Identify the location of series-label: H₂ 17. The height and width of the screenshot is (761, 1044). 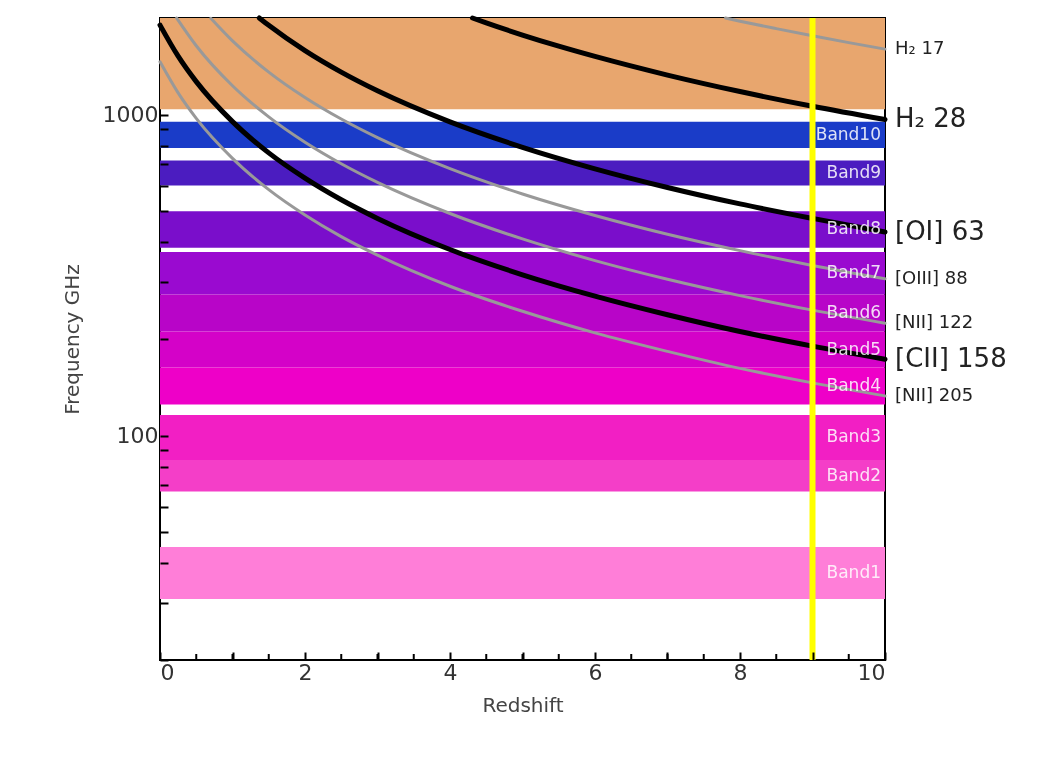
(920, 48).